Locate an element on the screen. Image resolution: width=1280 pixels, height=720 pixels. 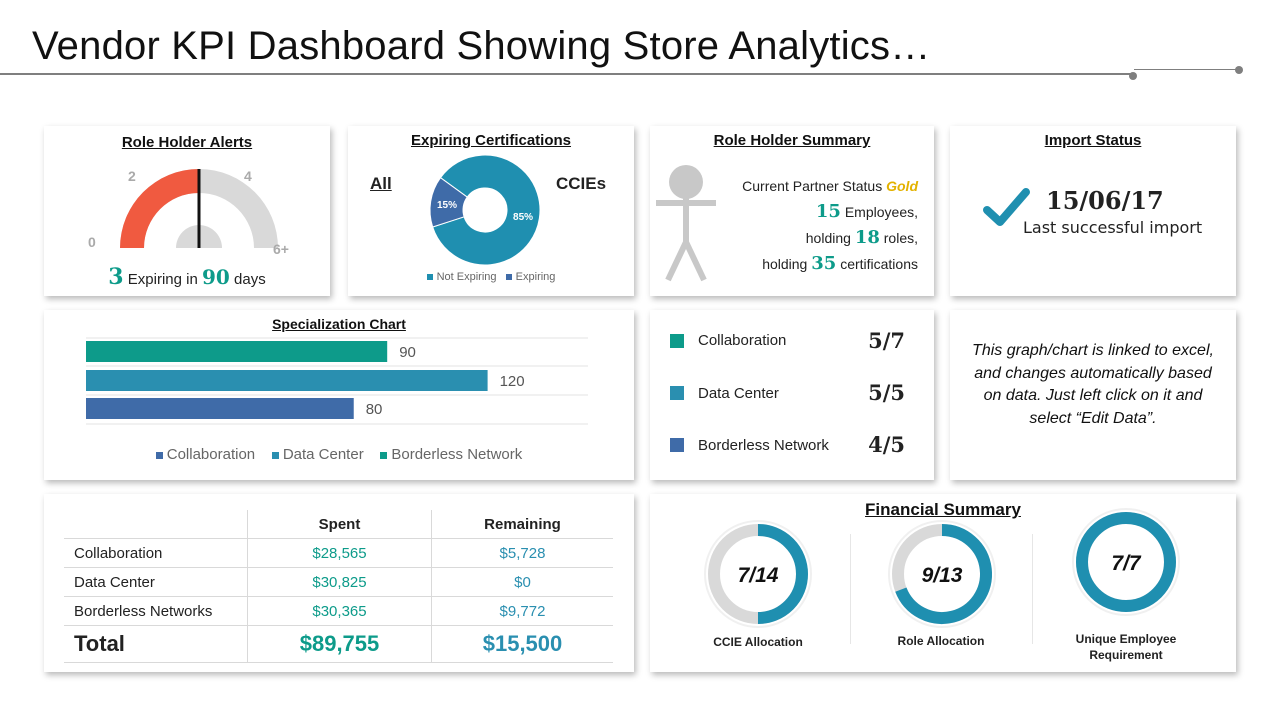
spec-label: Data Center is located at coordinates (738, 393).